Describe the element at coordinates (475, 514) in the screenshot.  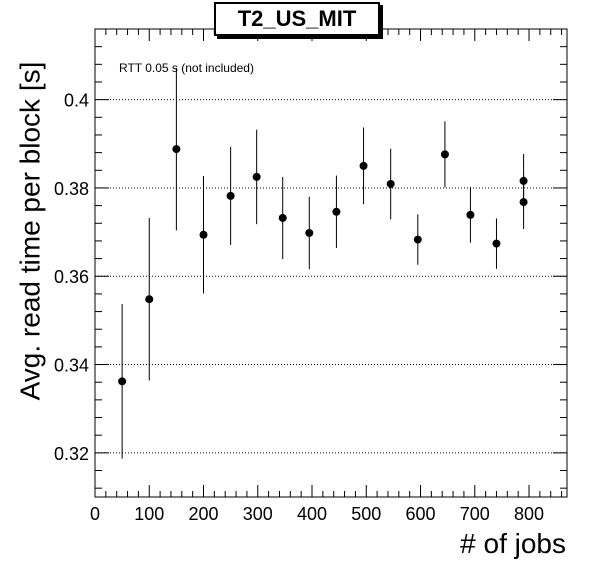
I see `x-tick-label: 700` at that location.